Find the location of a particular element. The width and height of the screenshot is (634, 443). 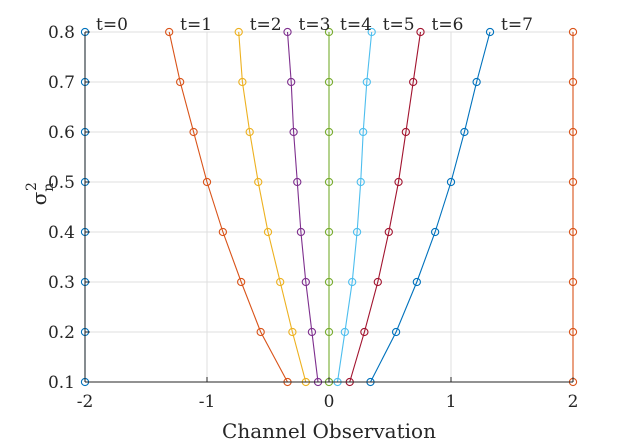

y-tick-label-4: 0.5 is located at coordinates (61, 183).